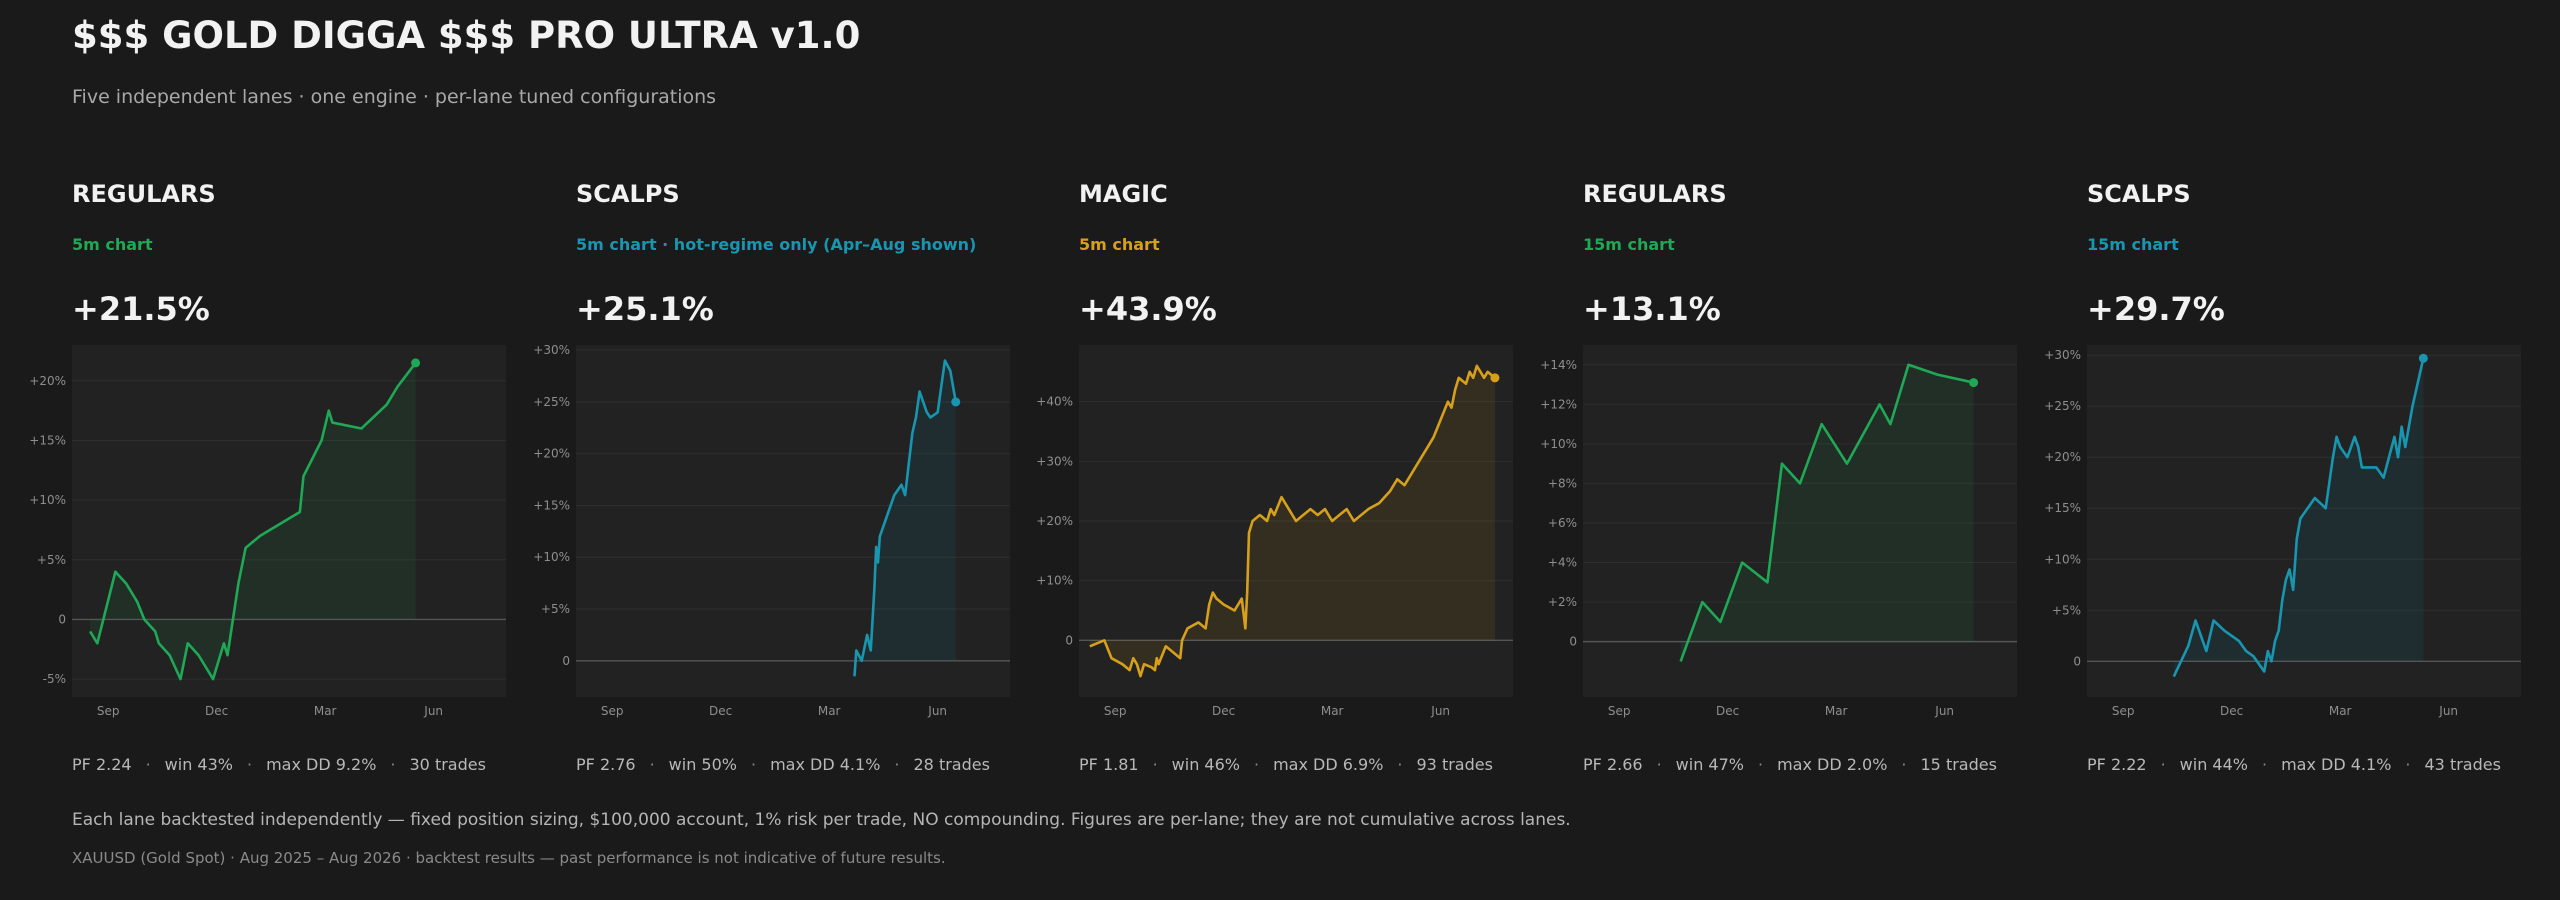  I want to click on trade-count: 93 trades, so click(1454, 764).